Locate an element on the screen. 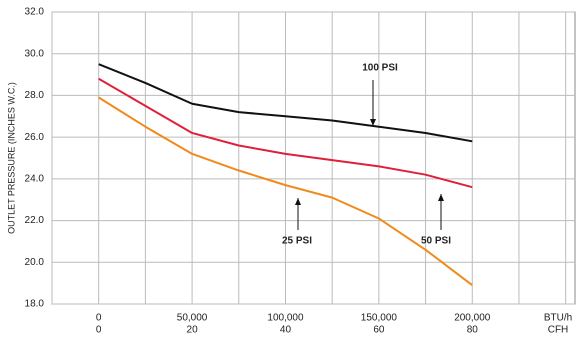  x-tick-label-cfh: 0 is located at coordinates (99, 330).